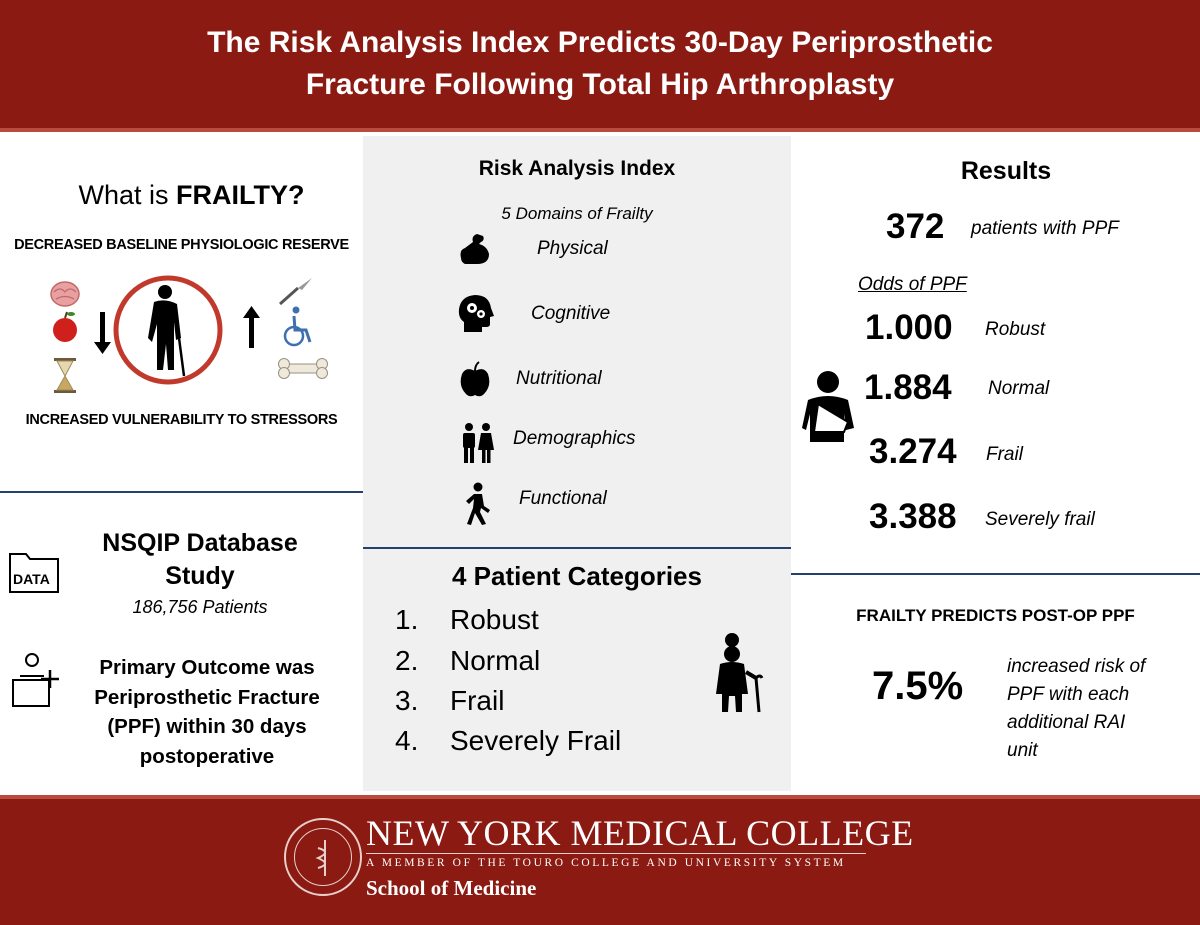 This screenshot has width=1200, height=925. Describe the element at coordinates (102, 333) in the screenshot. I see `down-arrow-icon` at that location.